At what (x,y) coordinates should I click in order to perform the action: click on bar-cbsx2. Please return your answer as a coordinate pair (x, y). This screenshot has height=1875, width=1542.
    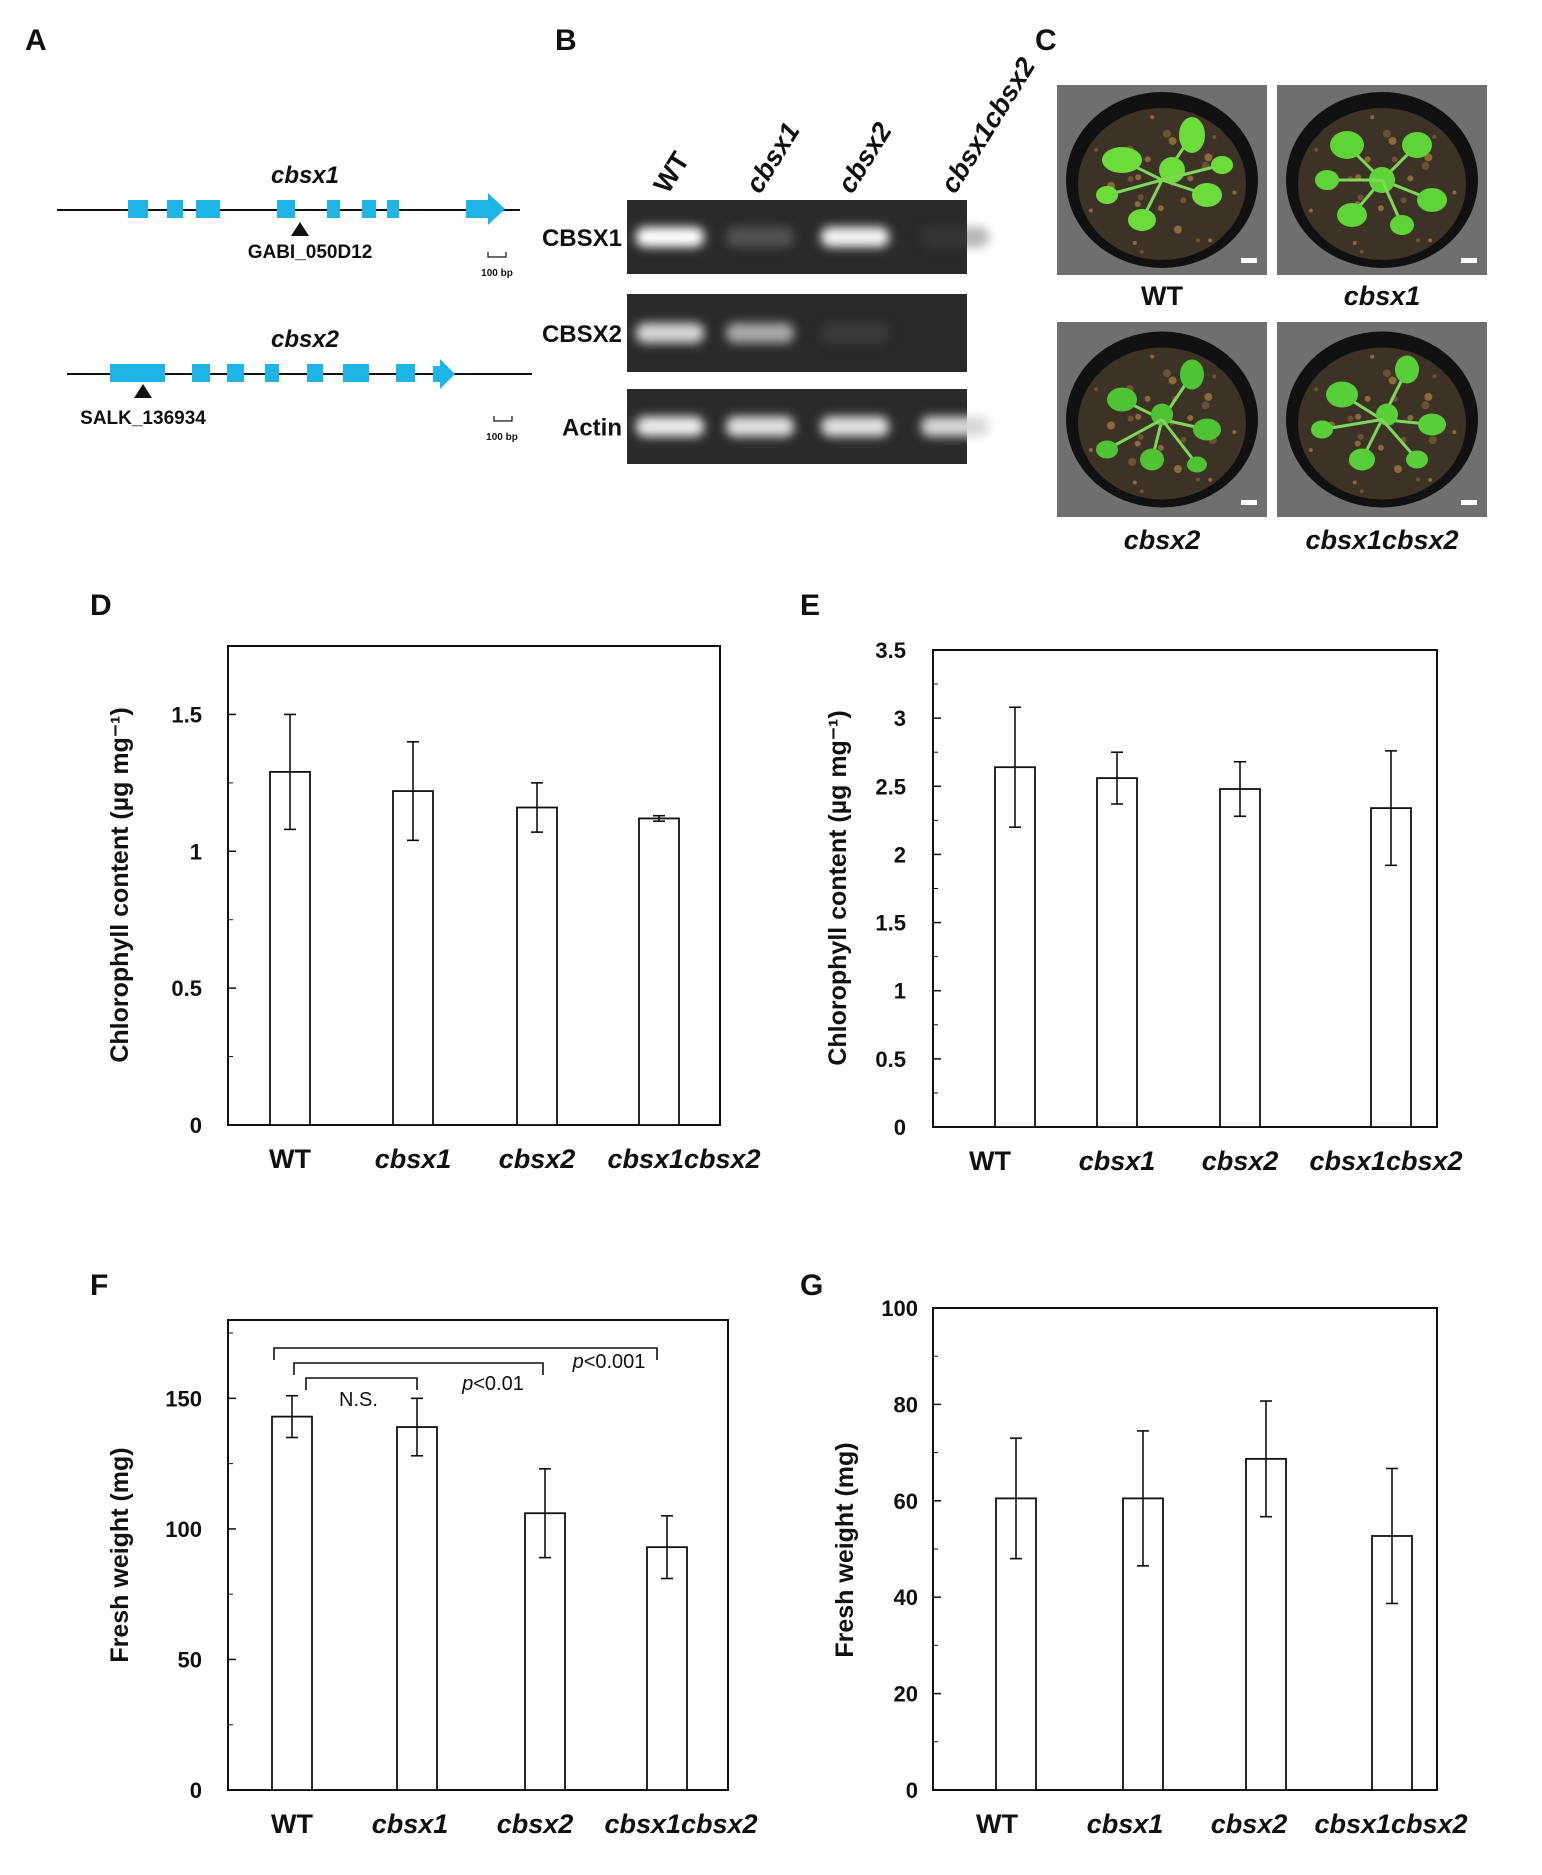
    Looking at the image, I should click on (537, 966).